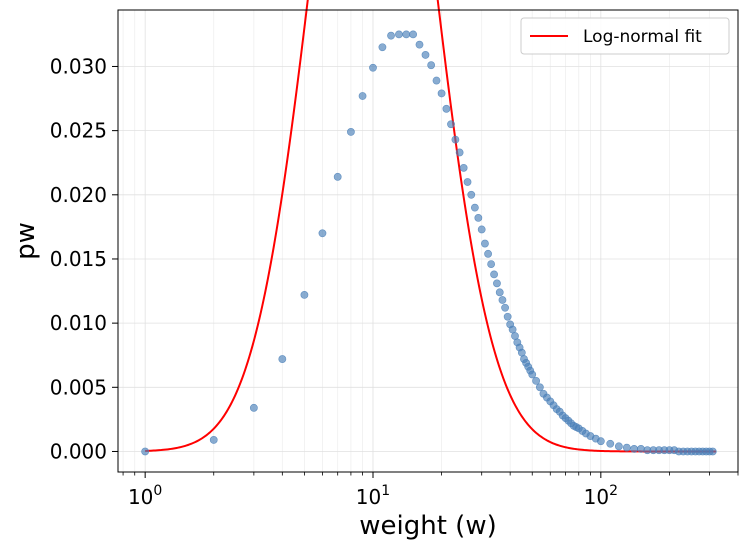 The width and height of the screenshot is (746, 550). Describe the element at coordinates (642, 37) in the screenshot. I see `legend-label-fit: Log-normal fit` at that location.